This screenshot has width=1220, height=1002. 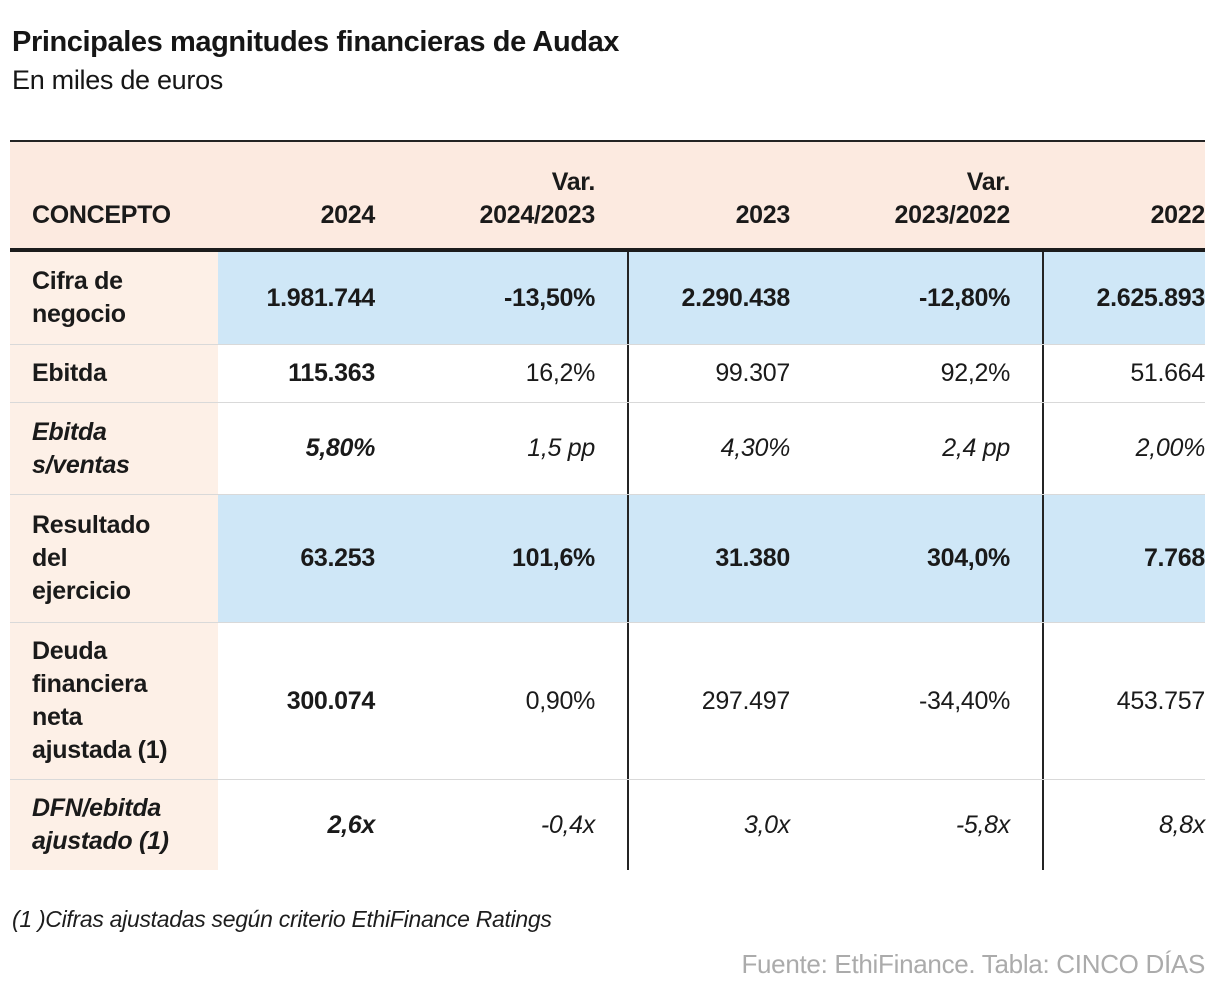 What do you see at coordinates (296, 298) in the screenshot?
I see `cell-2024: 1.981.744` at bounding box center [296, 298].